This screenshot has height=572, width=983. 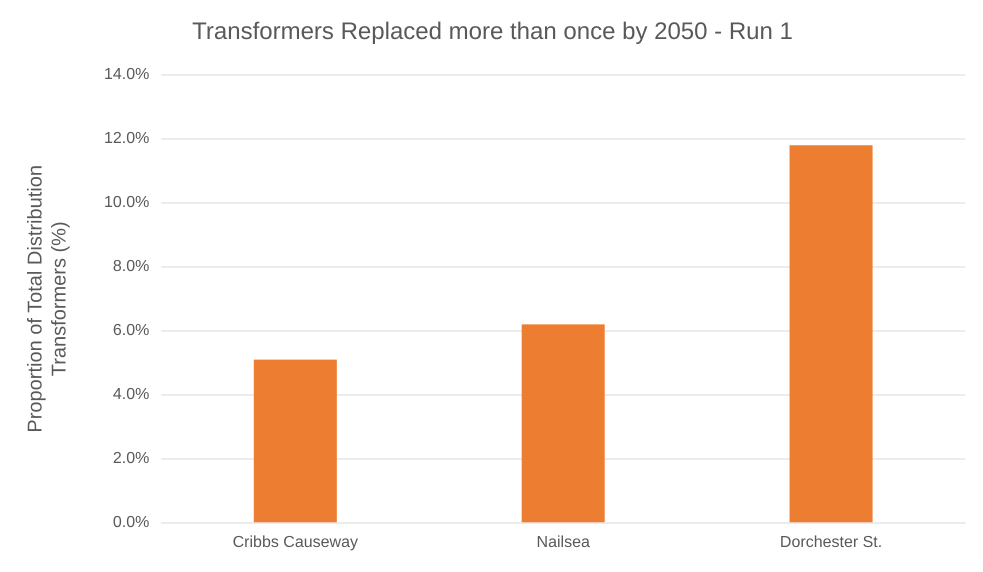 I want to click on y-tick-label: 12.0%, so click(x=127, y=139).